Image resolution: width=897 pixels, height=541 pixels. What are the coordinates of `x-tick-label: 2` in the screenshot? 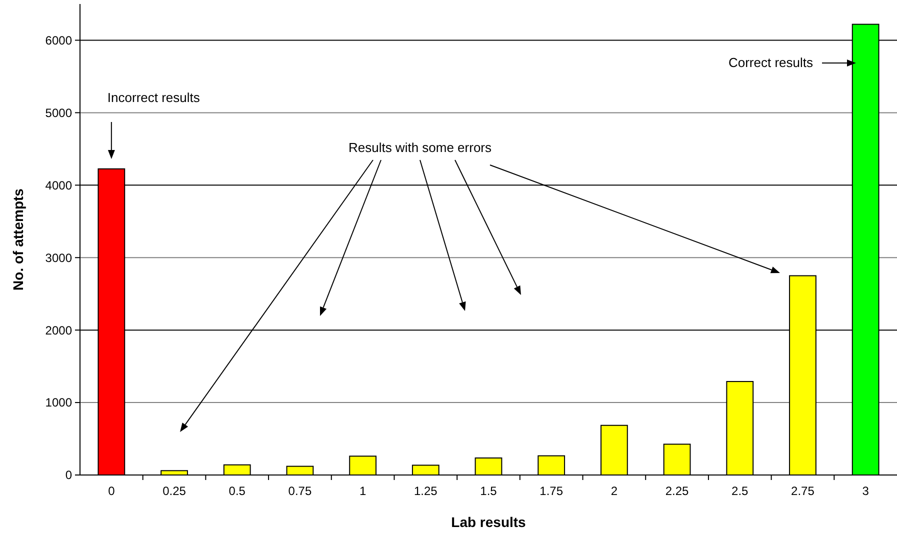 It's located at (614, 491).